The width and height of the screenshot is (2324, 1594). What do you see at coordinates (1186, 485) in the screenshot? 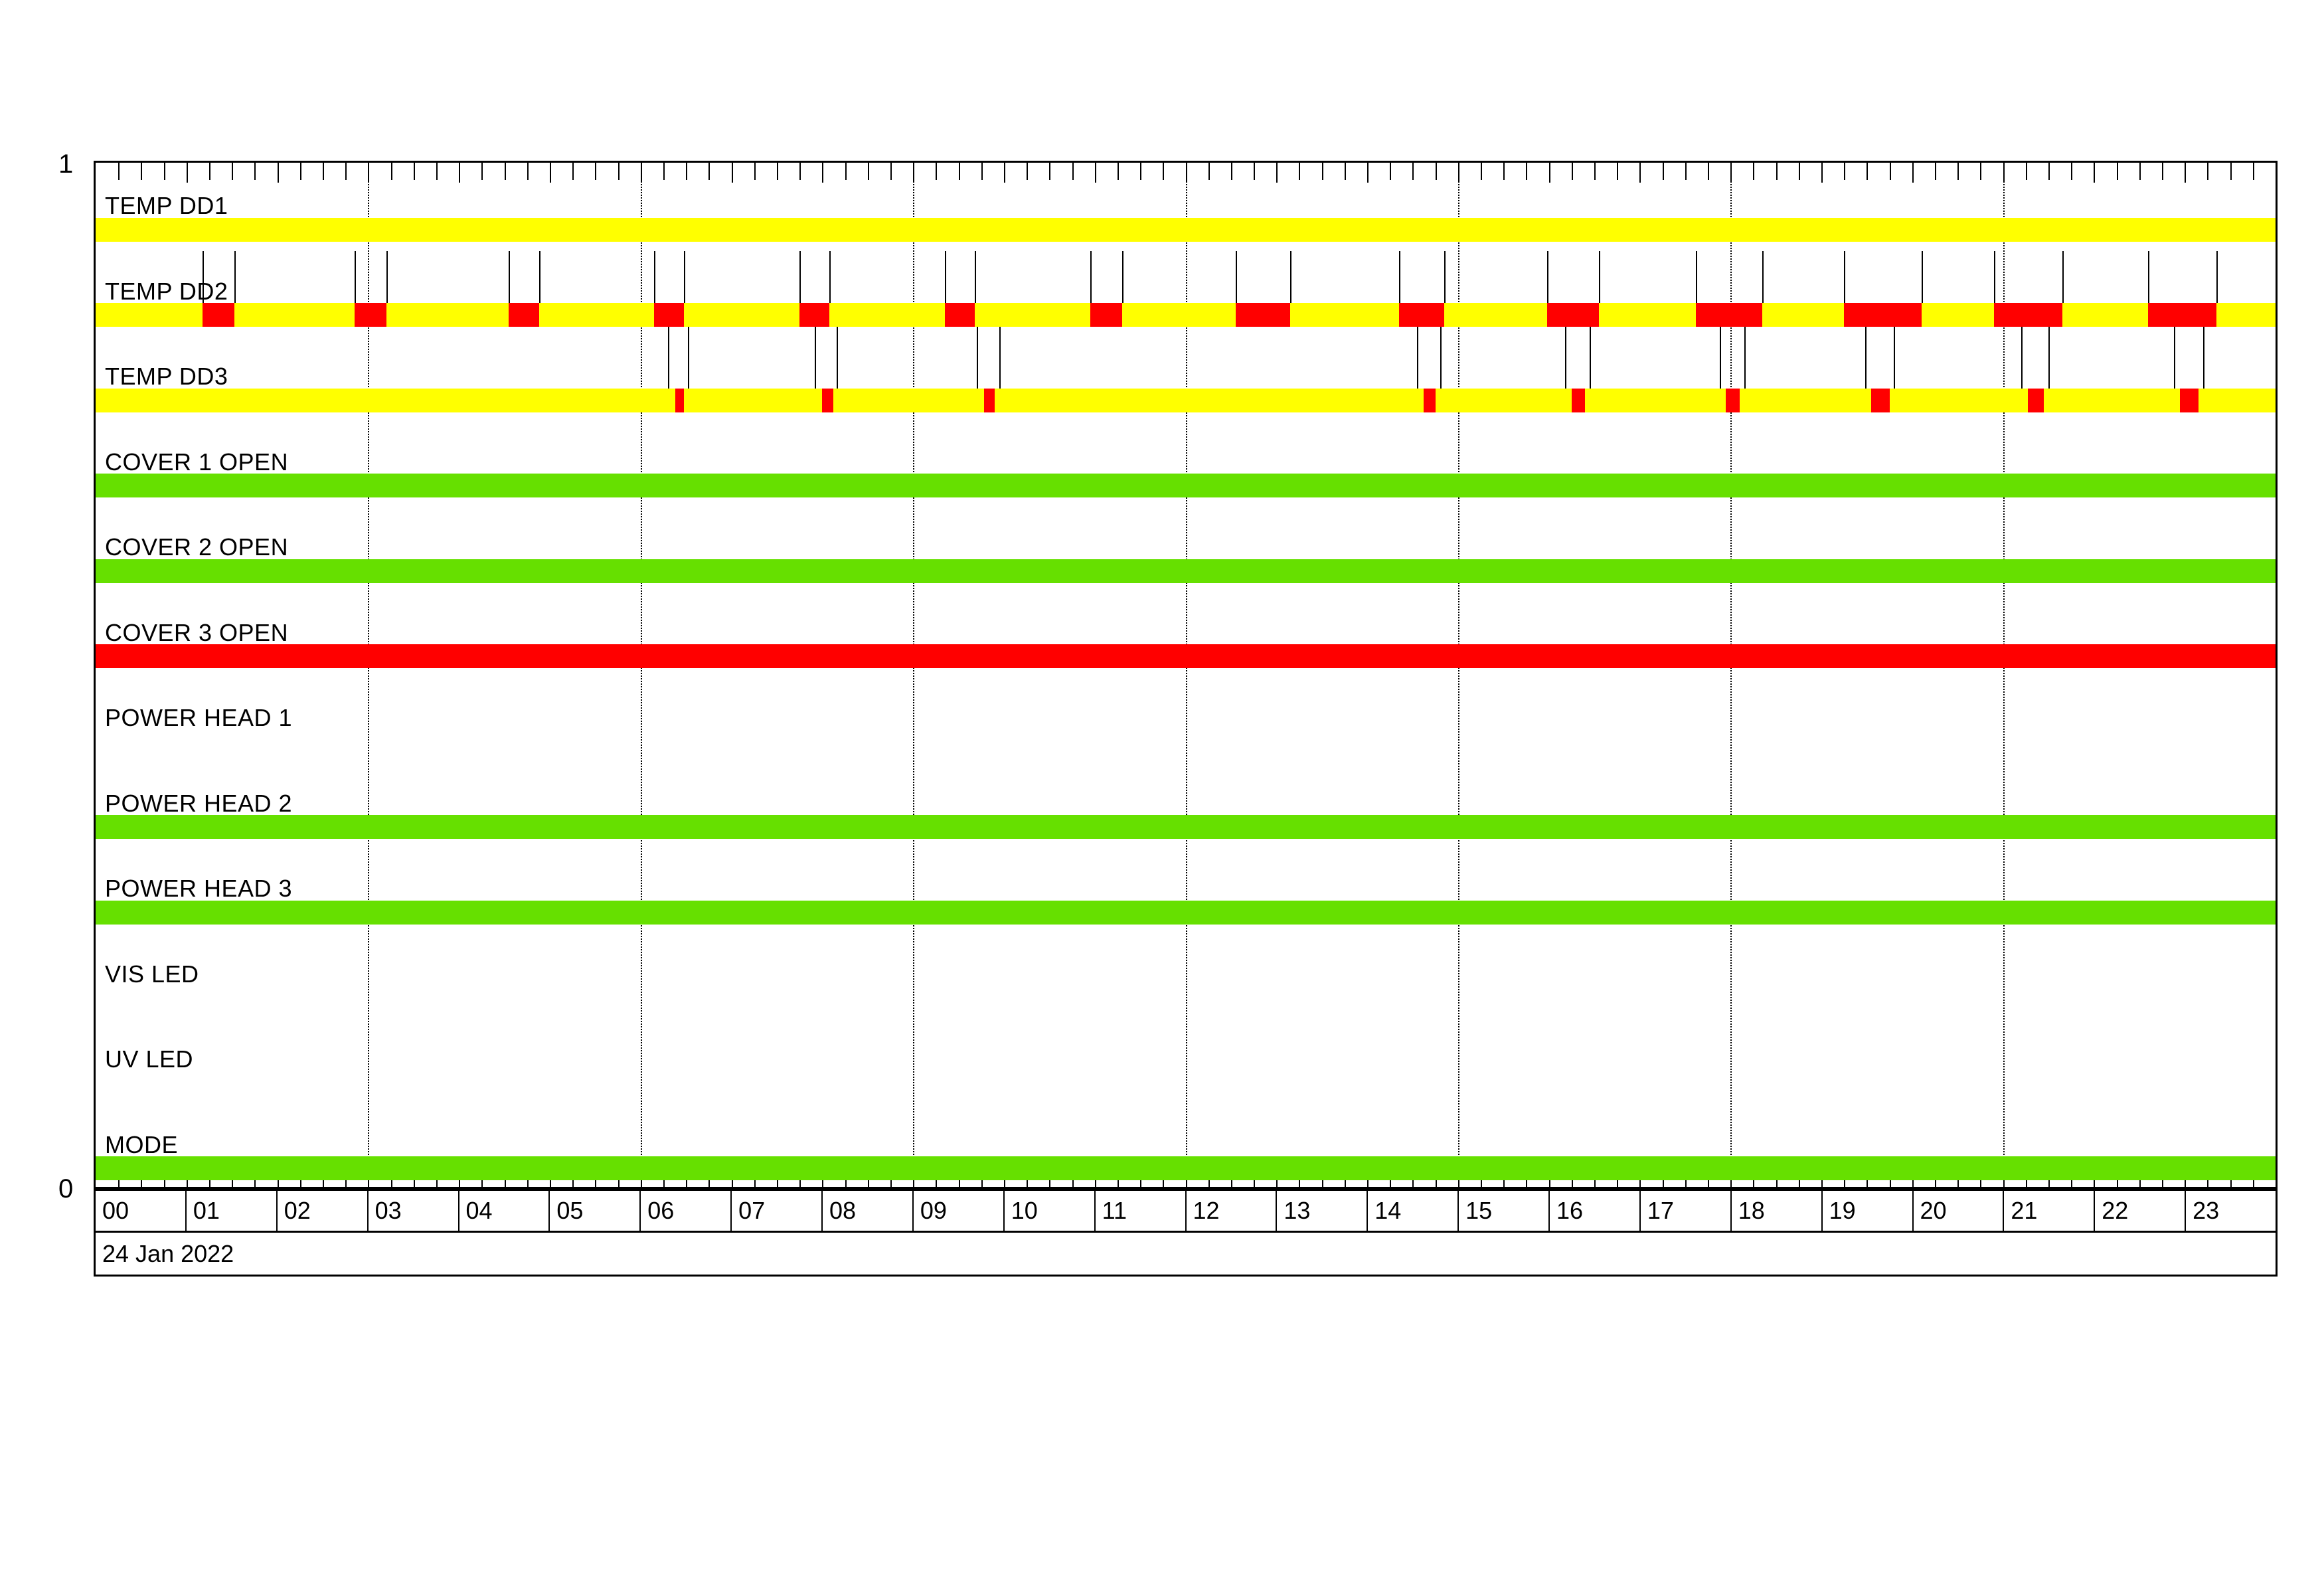
I see `bar-cover-1-open` at bounding box center [1186, 485].